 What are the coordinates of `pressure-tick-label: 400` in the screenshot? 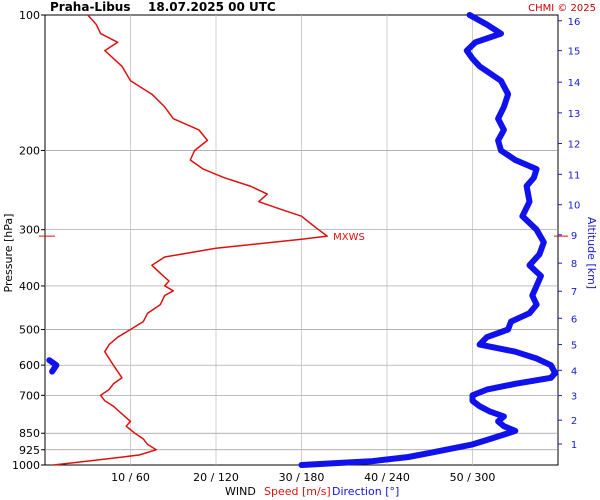 It's located at (29, 286).